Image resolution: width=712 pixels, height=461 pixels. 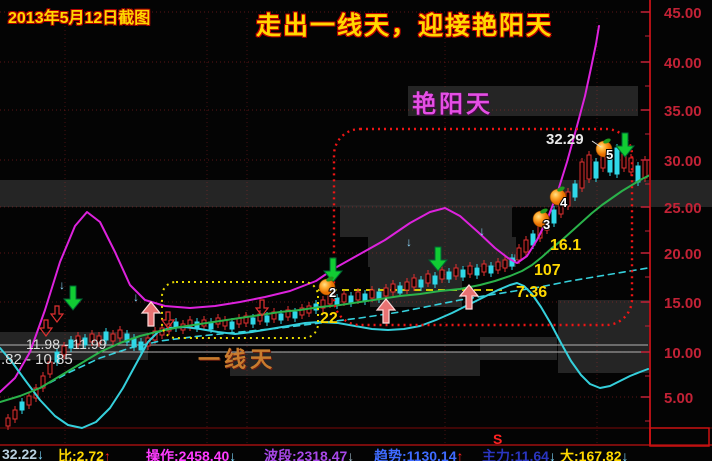 I want to click on axis-label: 25.00, so click(x=683, y=208).